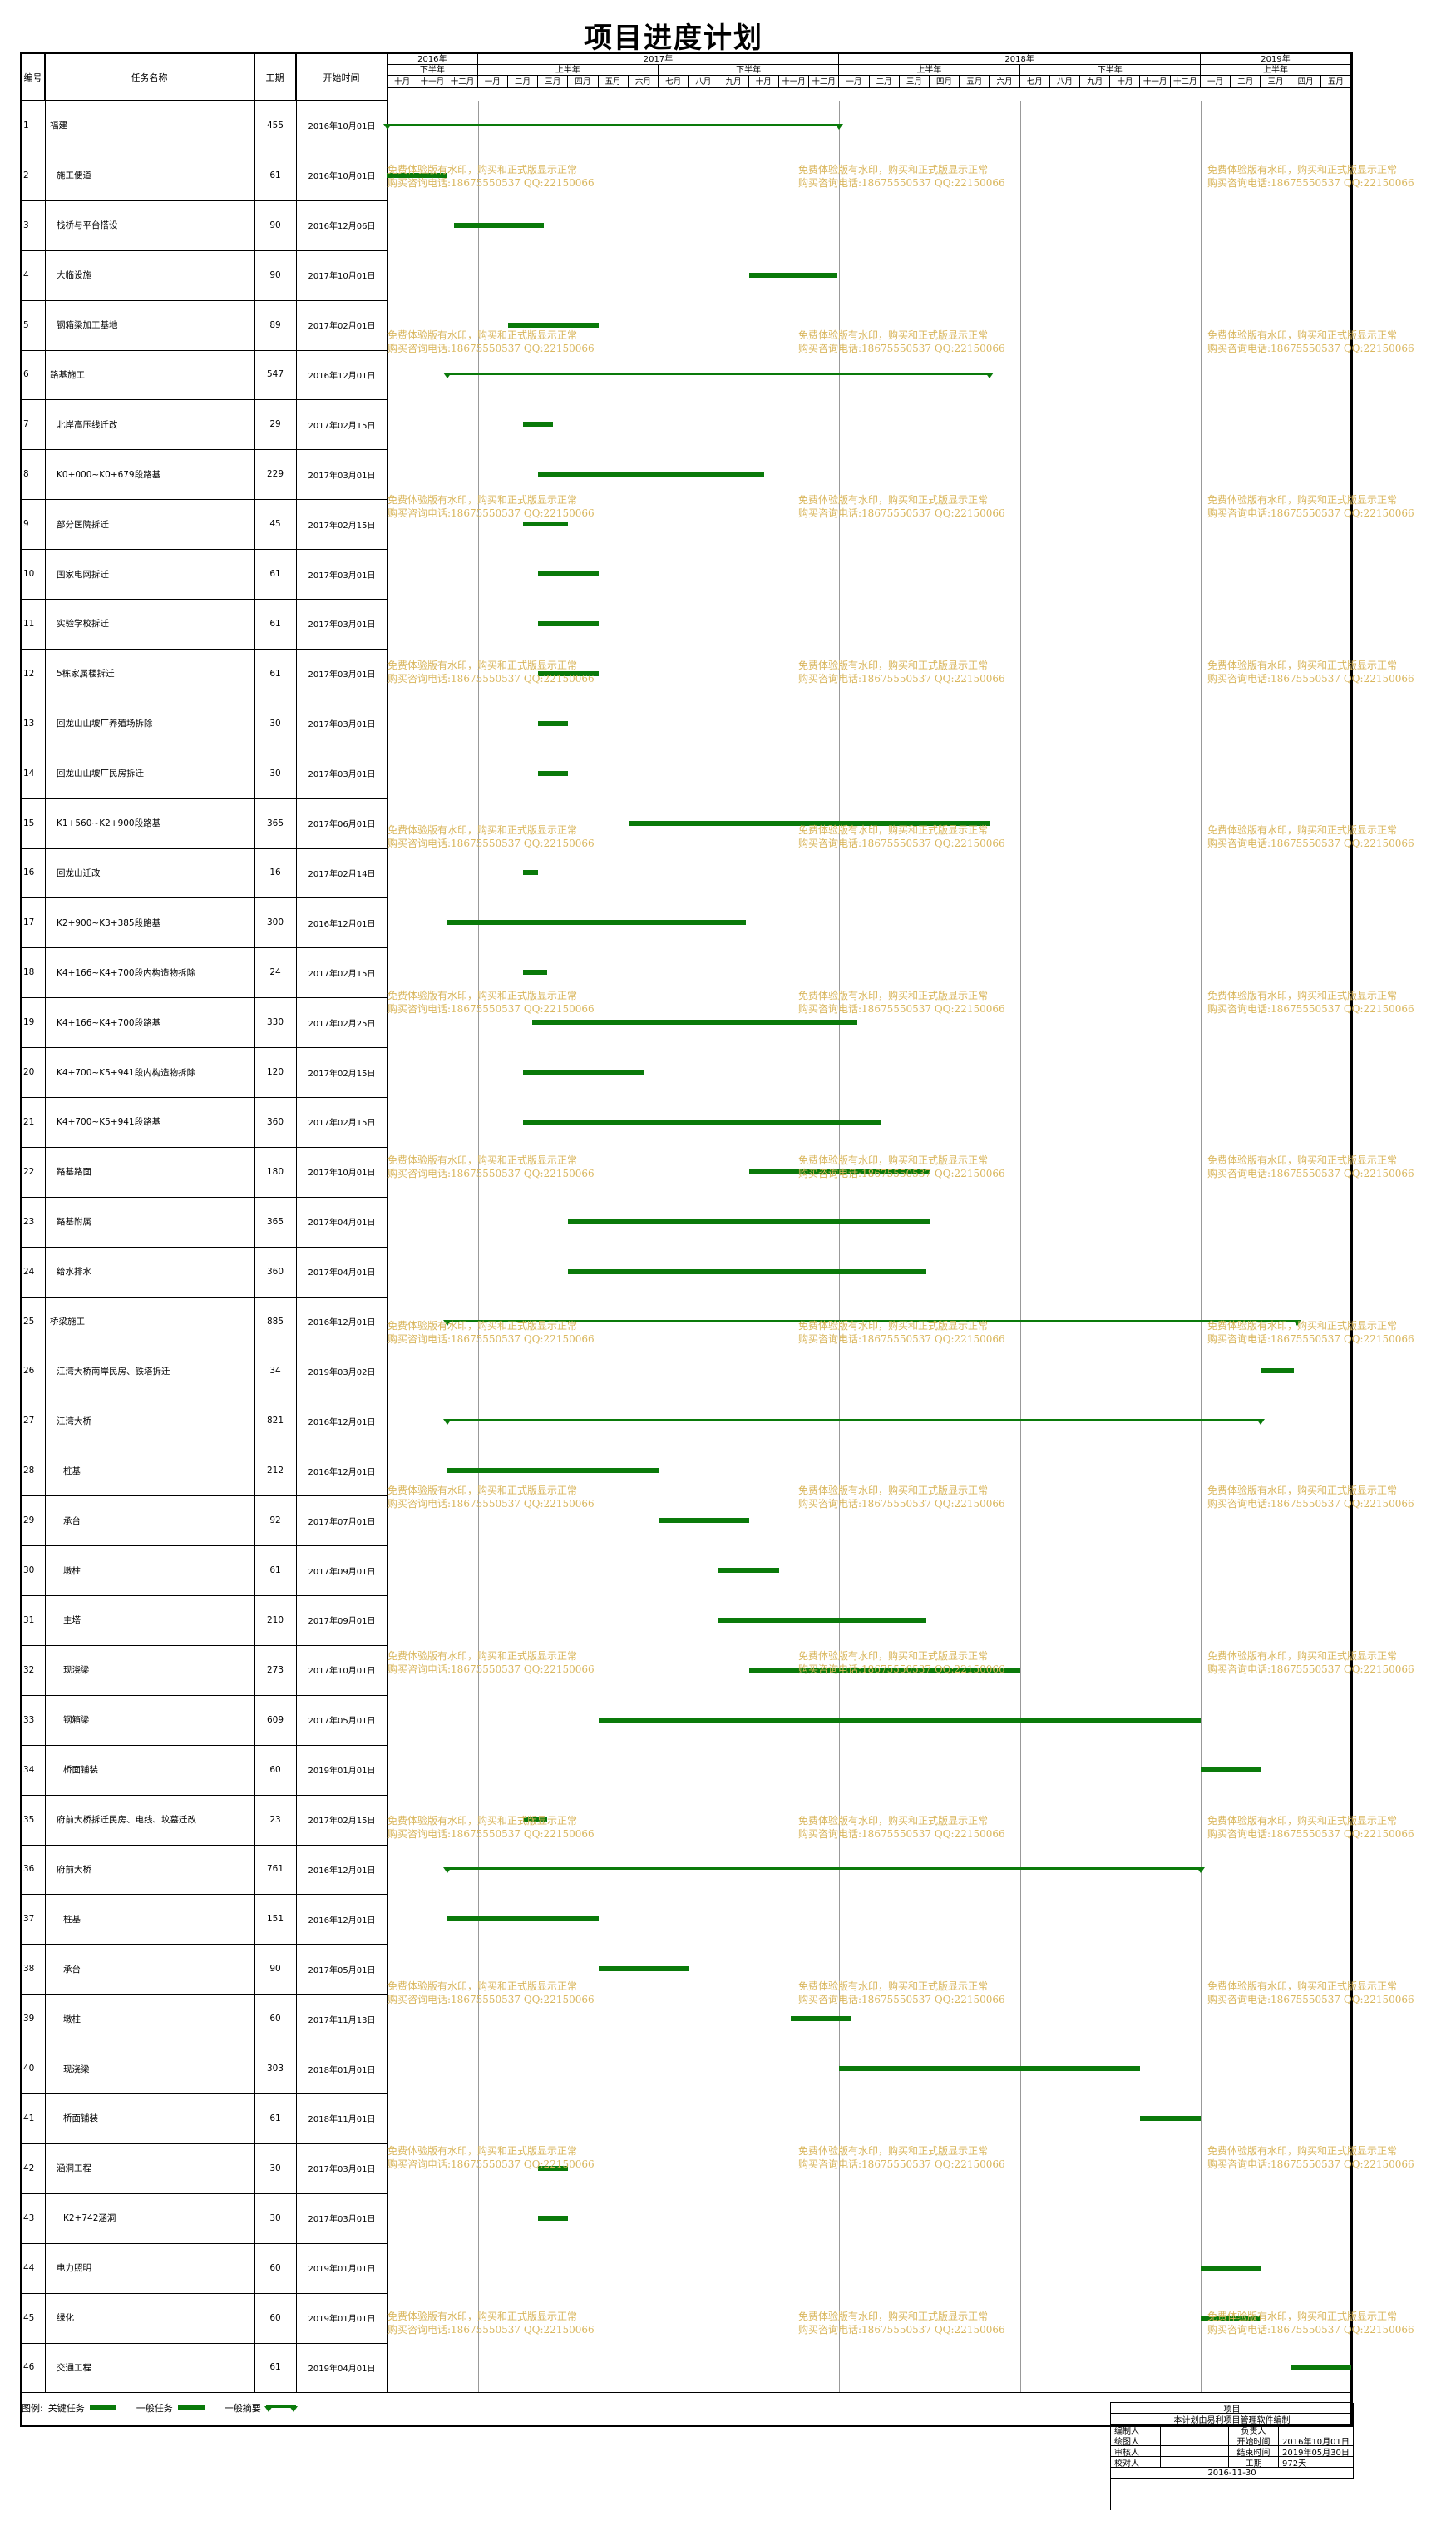 This screenshot has height=2526, width=1456. I want to click on legend-critical-label: 关键任务, so click(66, 2408).